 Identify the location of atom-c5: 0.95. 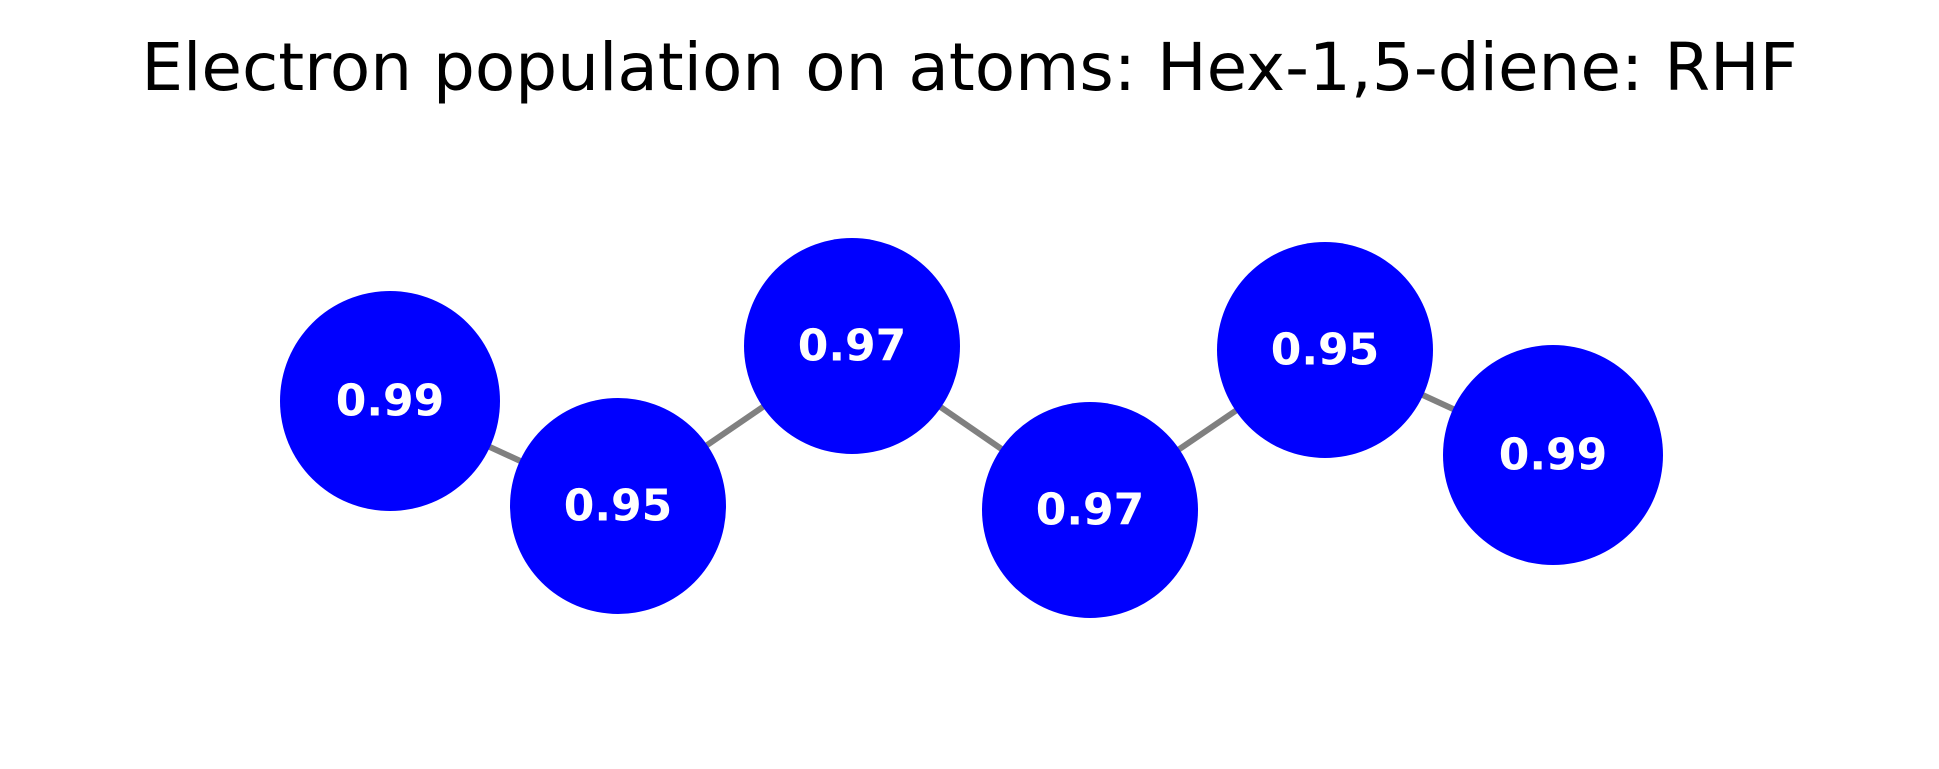
(1325, 350).